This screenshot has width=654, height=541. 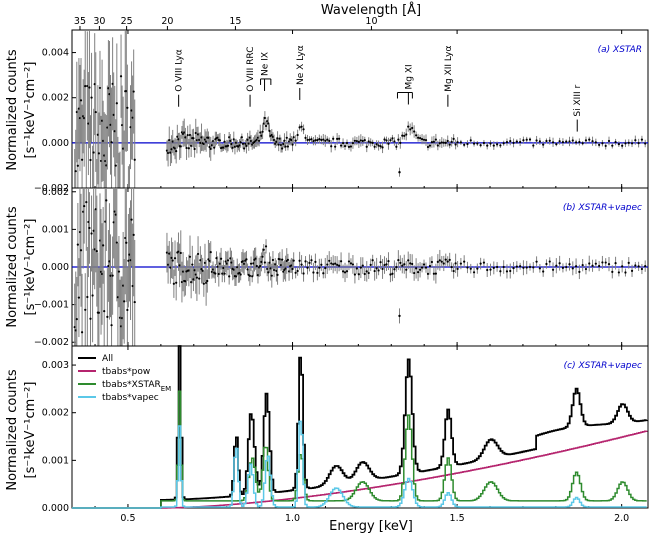 What do you see at coordinates (136, 386) in the screenshot?
I see `legend-label: tbabs*XSTAREM` at bounding box center [136, 386].